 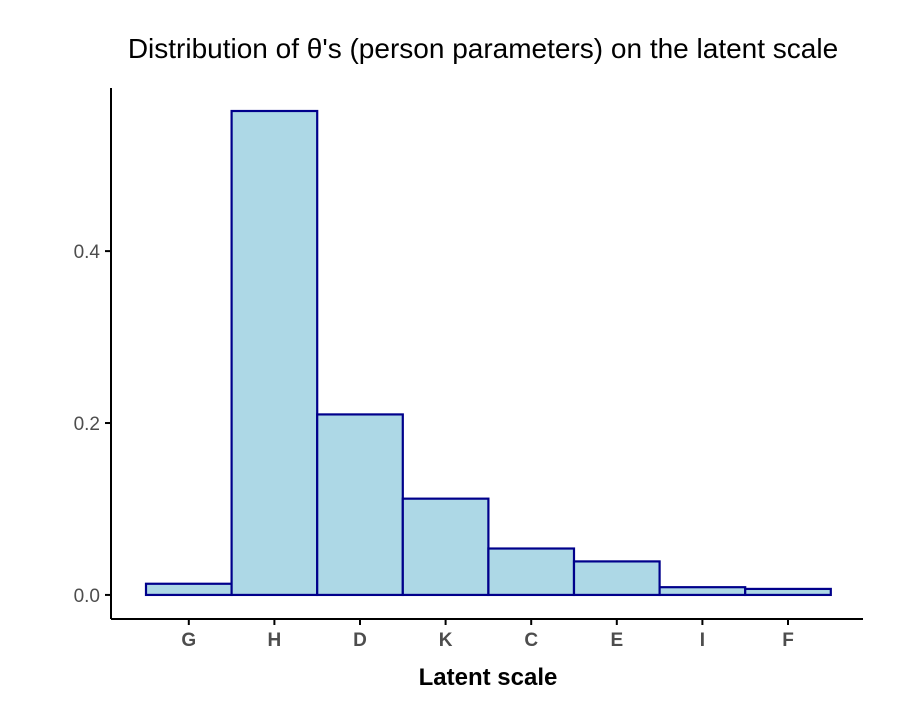 What do you see at coordinates (87, 252) in the screenshot?
I see `y-tick-label: 0.4` at bounding box center [87, 252].